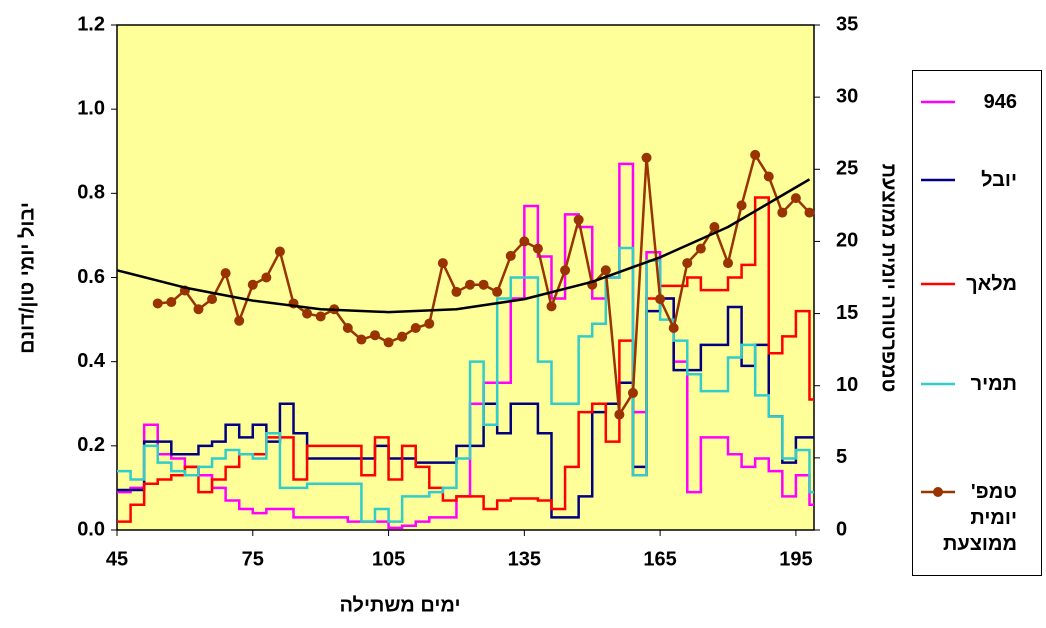 Image resolution: width=1046 pixels, height=628 pixels. Describe the element at coordinates (463, 246) in the screenshot. I see `trendline` at that location.